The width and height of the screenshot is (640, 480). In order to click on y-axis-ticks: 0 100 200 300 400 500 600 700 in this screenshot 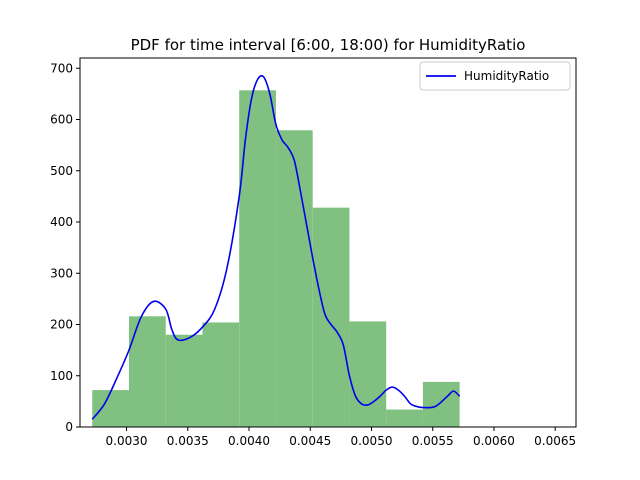, I will do `click(65, 247)`.